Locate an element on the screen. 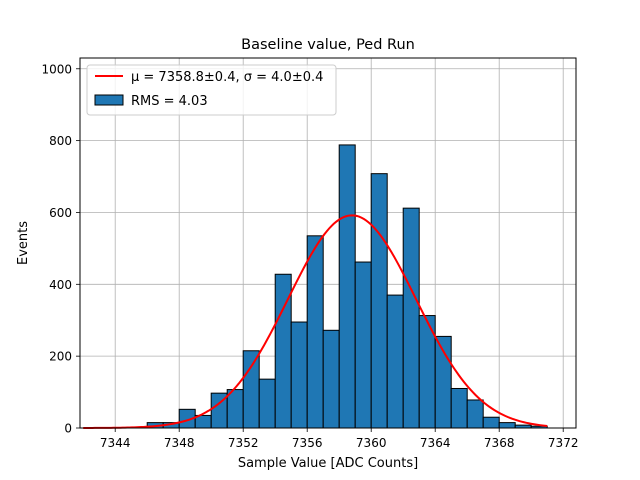 This screenshot has height=480, width=640. y-axis-label: Events is located at coordinates (23, 243).